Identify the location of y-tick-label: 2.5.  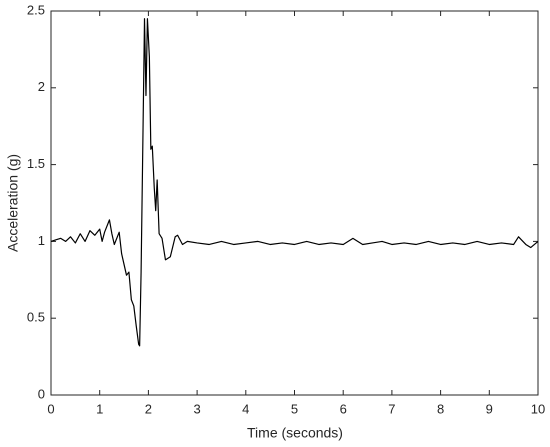
(36, 9).